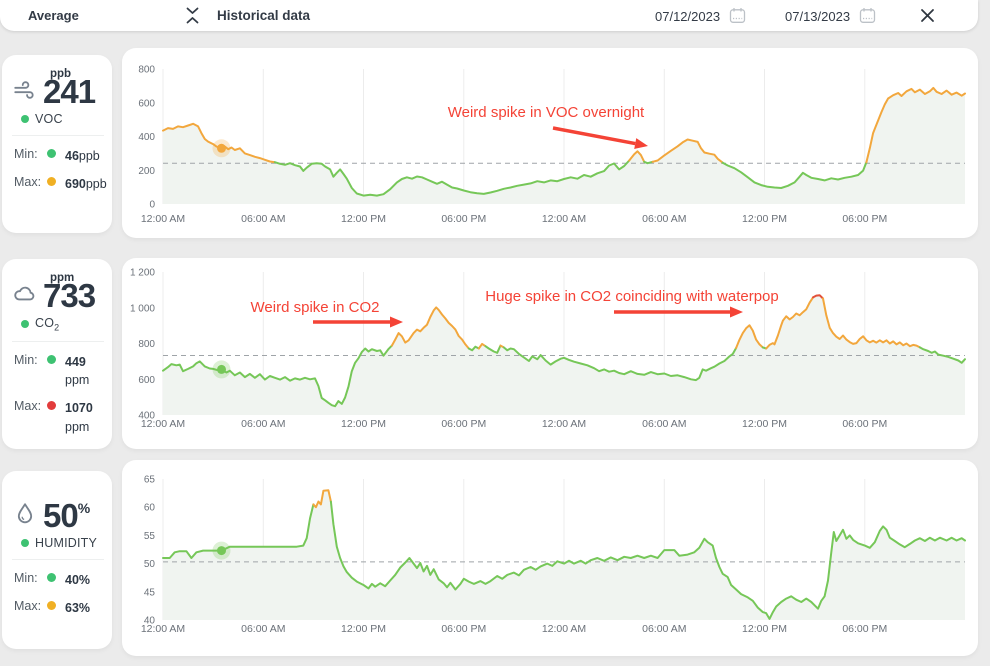 The image size is (990, 666). What do you see at coordinates (51, 181) in the screenshot?
I see `voc-max-dot` at bounding box center [51, 181].